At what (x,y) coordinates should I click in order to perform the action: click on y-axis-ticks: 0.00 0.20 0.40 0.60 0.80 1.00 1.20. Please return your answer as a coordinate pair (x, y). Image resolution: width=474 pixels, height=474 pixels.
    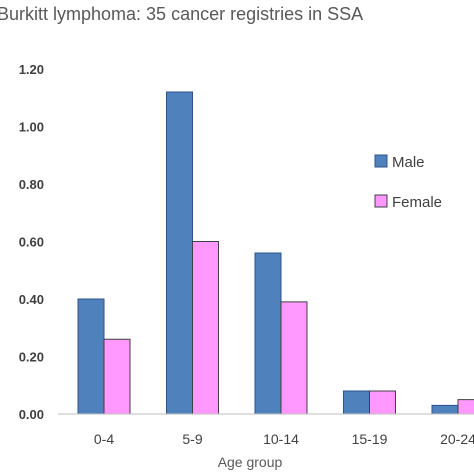
    Looking at the image, I should click on (31, 242).